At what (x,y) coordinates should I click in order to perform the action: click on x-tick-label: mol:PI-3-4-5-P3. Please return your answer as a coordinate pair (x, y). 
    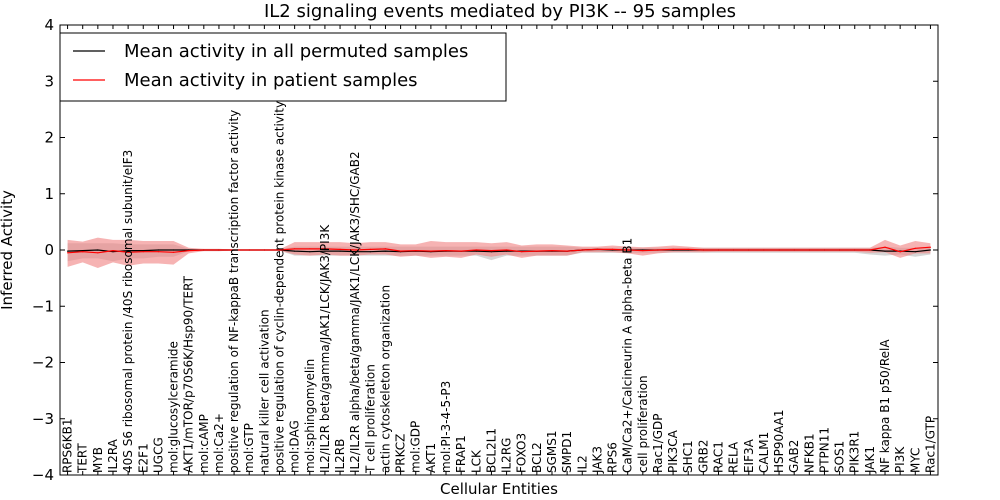
    Looking at the image, I should click on (446, 427).